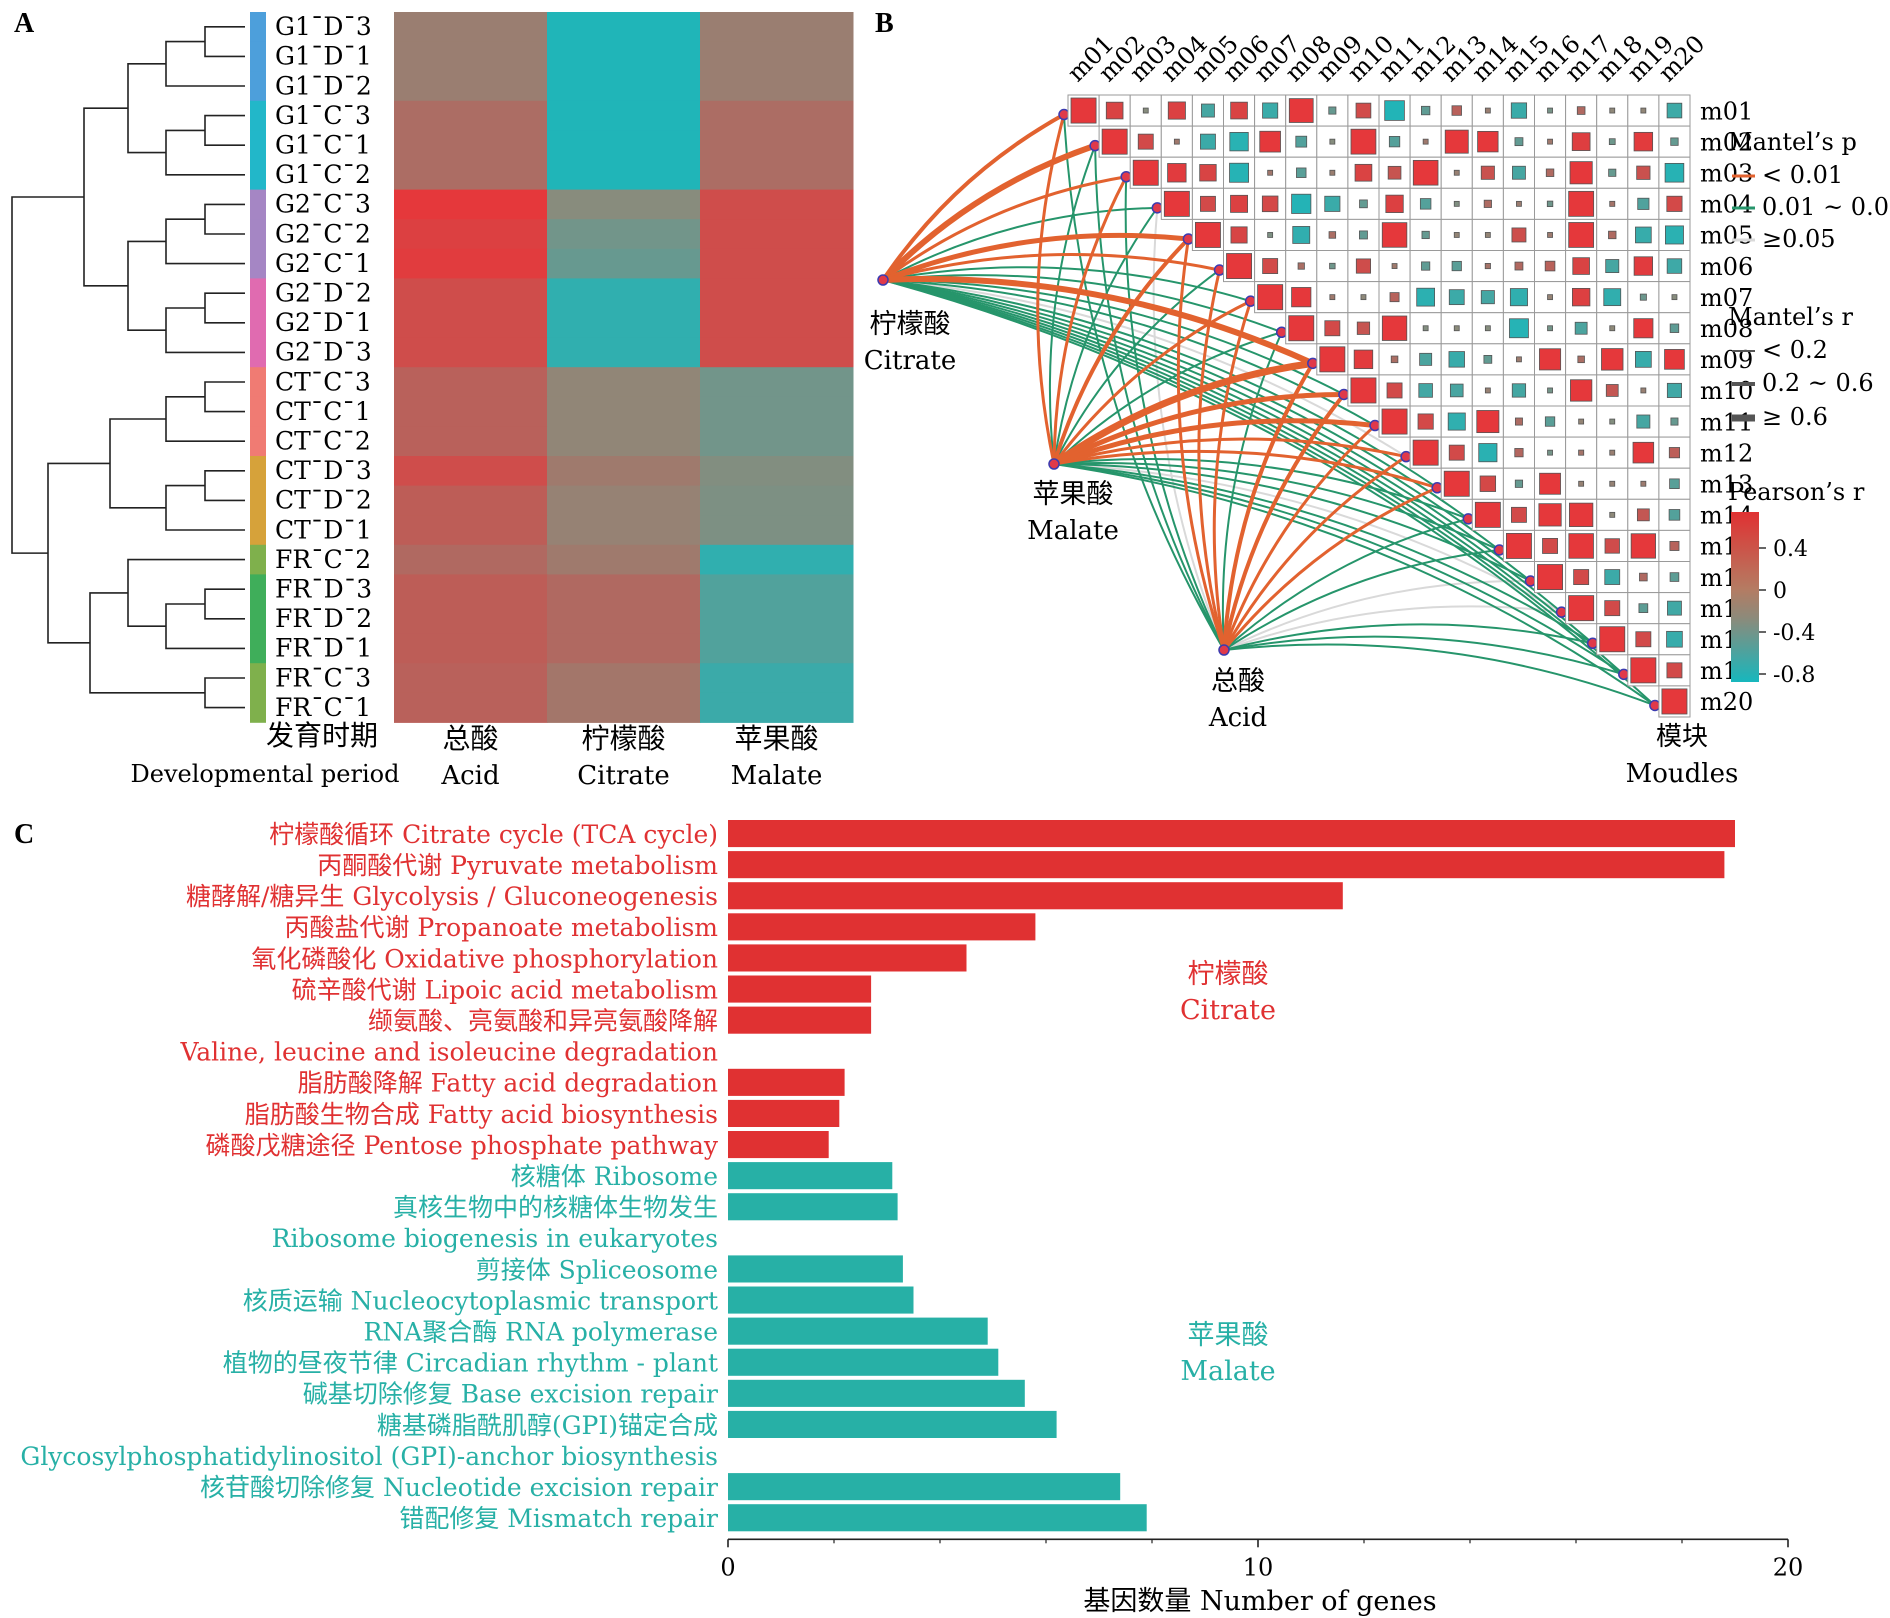 Image resolution: width=1890 pixels, height=1618 pixels. Describe the element at coordinates (624, 367) in the screenshot. I see `heatmap-cells` at that location.